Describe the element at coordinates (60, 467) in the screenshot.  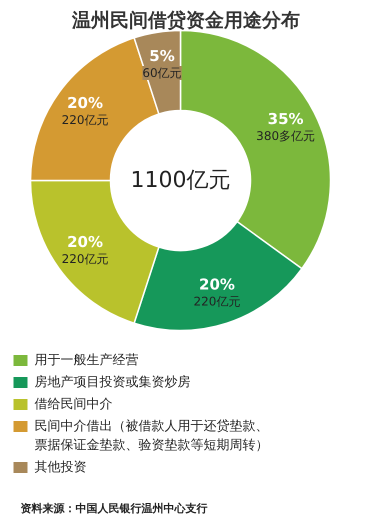
I see `legend-label: 其他投资` at that location.